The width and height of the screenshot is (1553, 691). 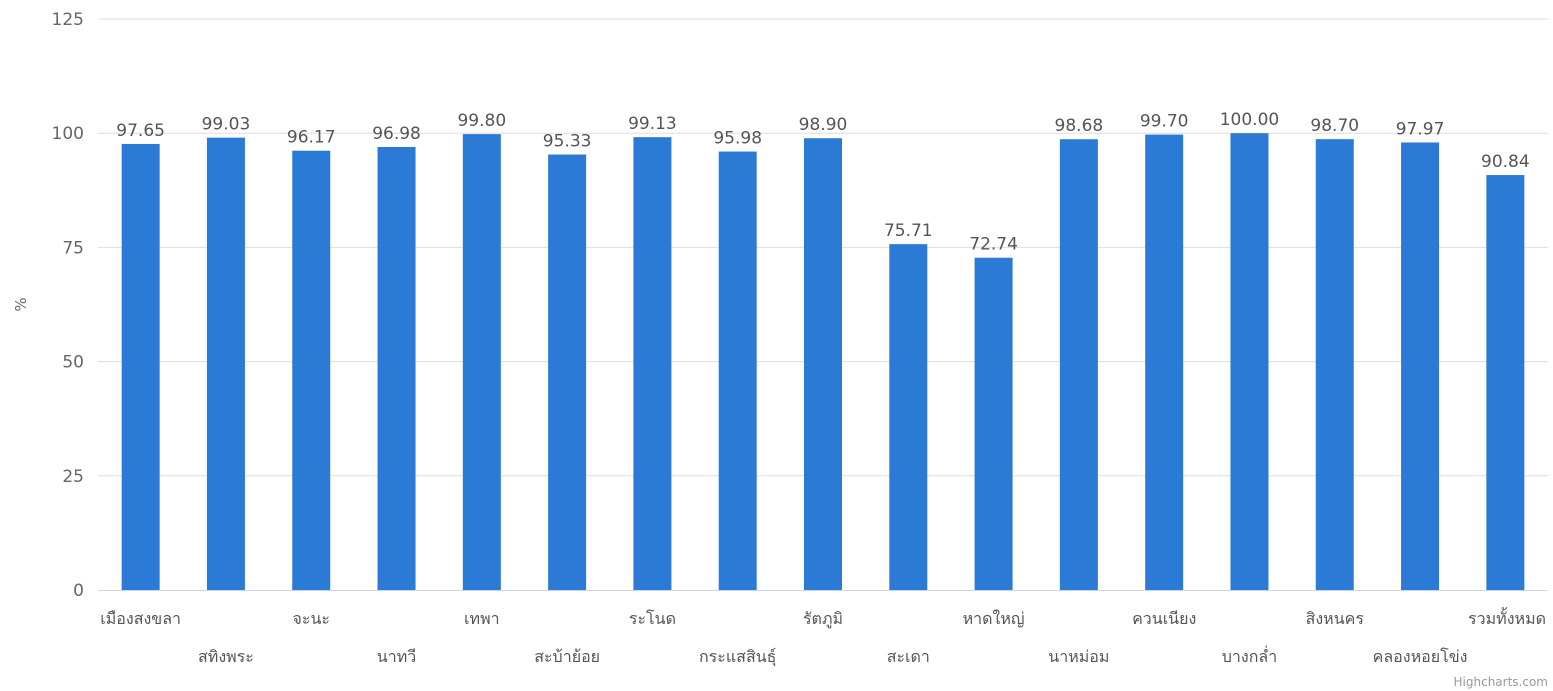 What do you see at coordinates (396, 656) in the screenshot?
I see `x-tick-label: นาทวี` at bounding box center [396, 656].